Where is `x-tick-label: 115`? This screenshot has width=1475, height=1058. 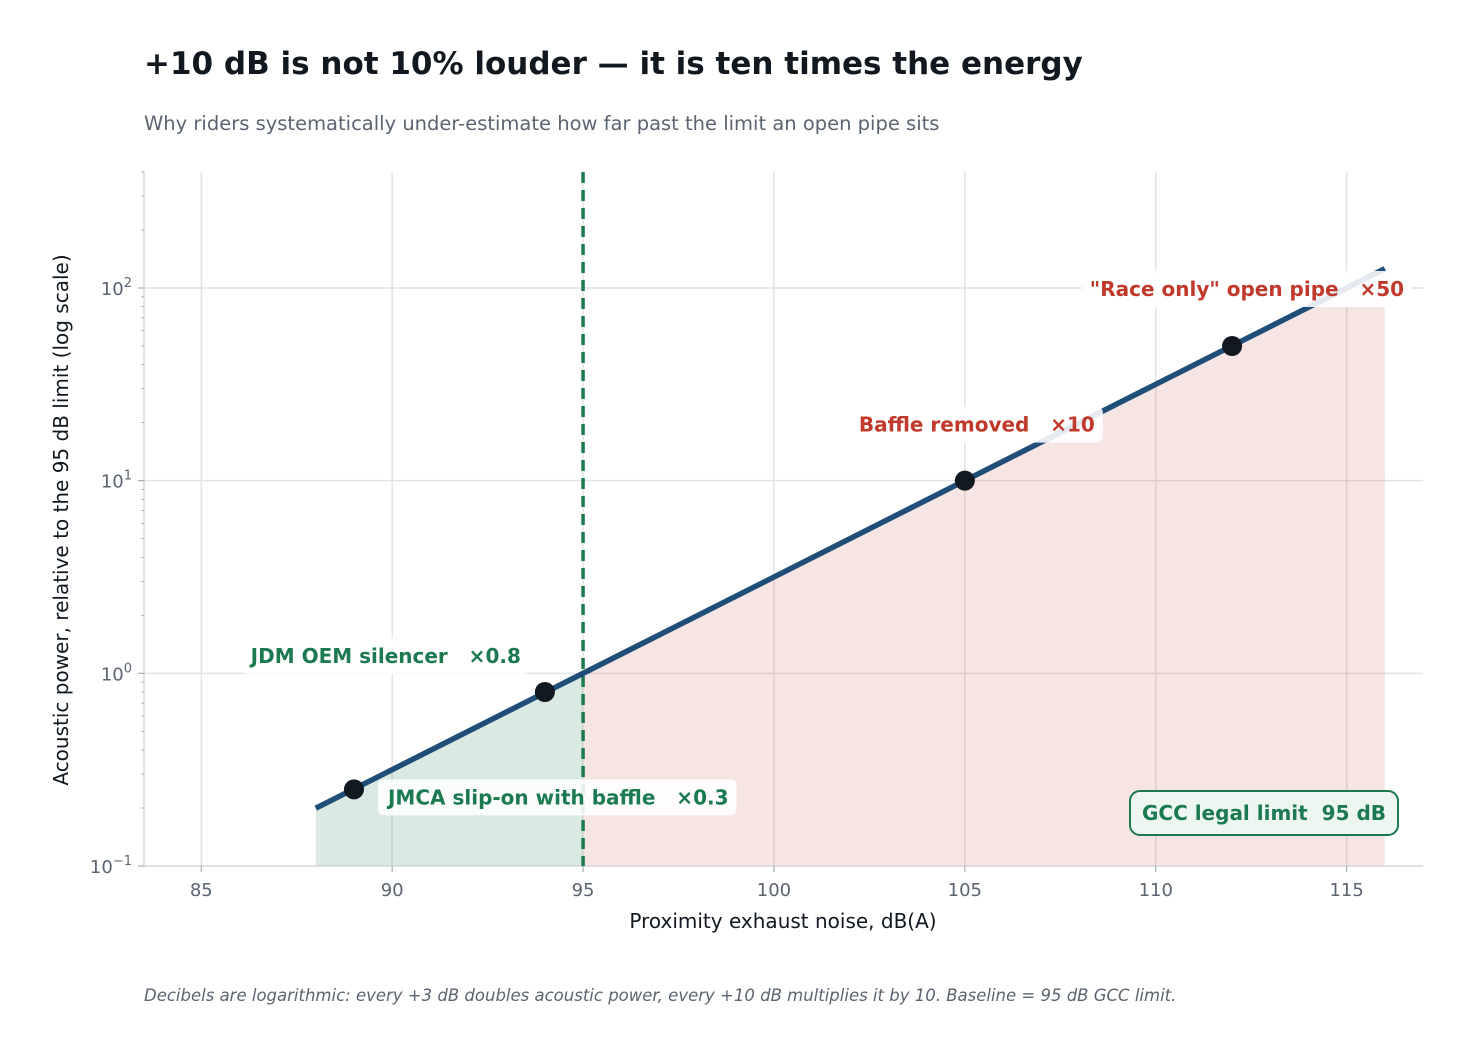
x-tick-label: 115 is located at coordinates (1346, 890).